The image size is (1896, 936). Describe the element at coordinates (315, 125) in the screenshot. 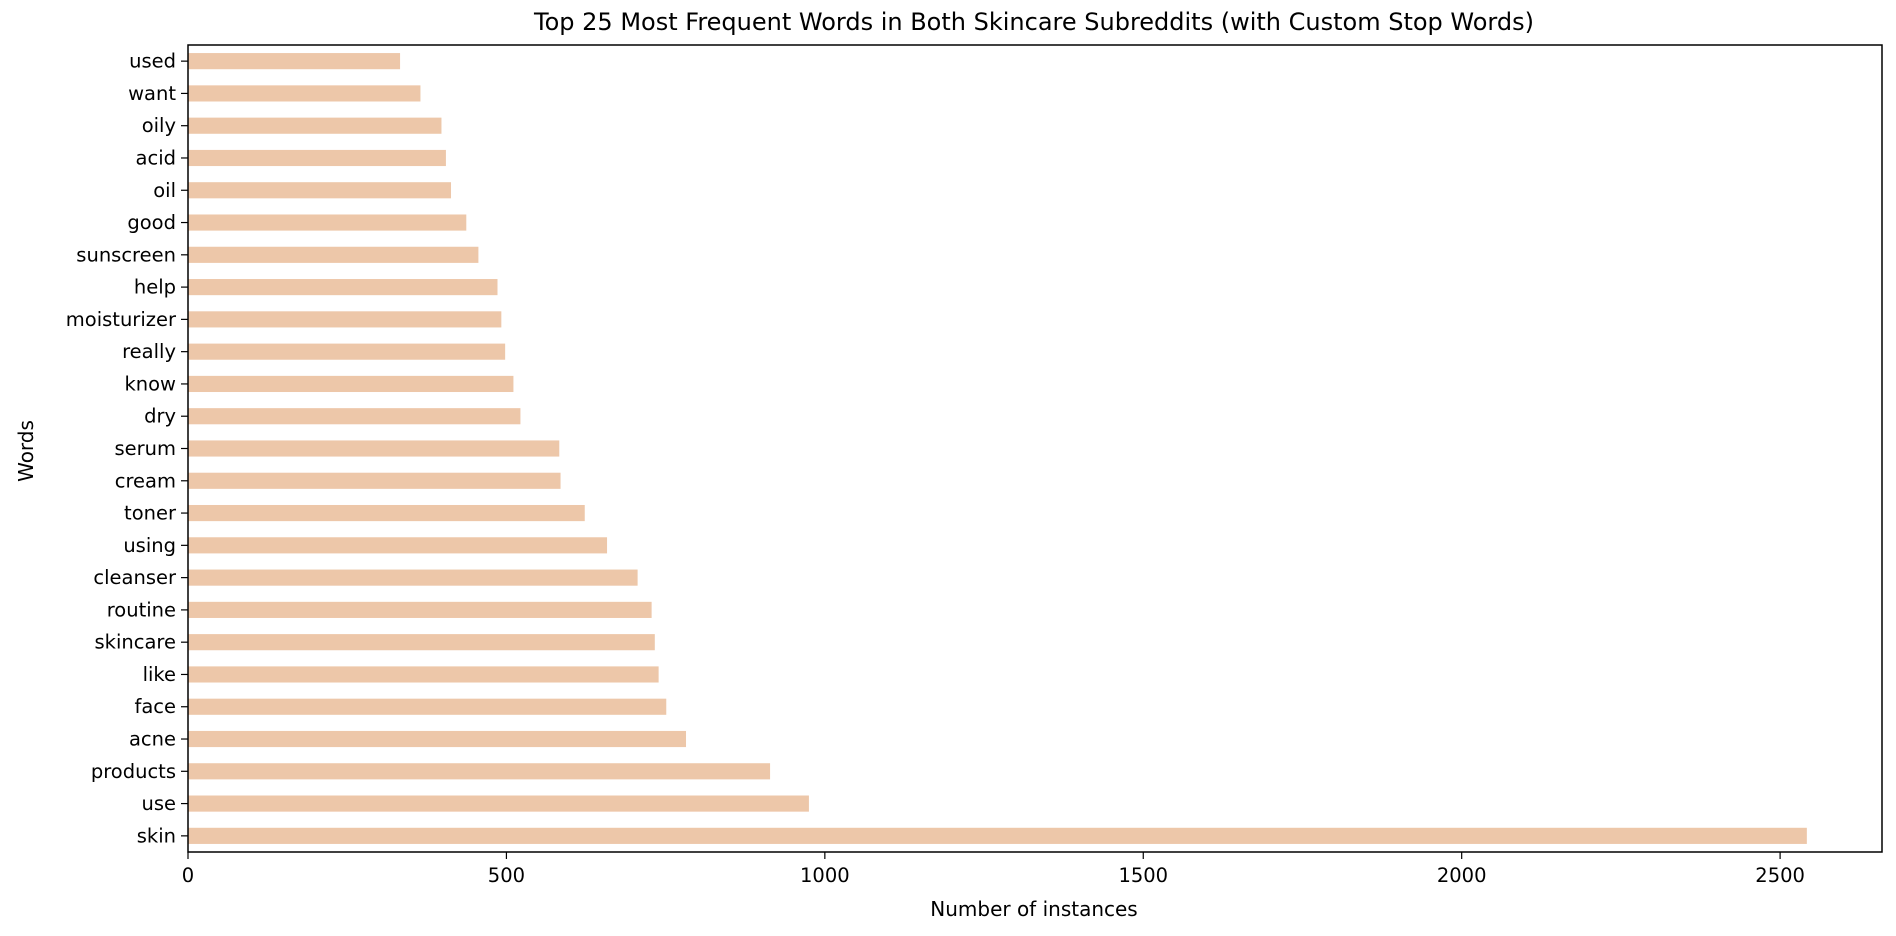

I see `bar-oily` at that location.